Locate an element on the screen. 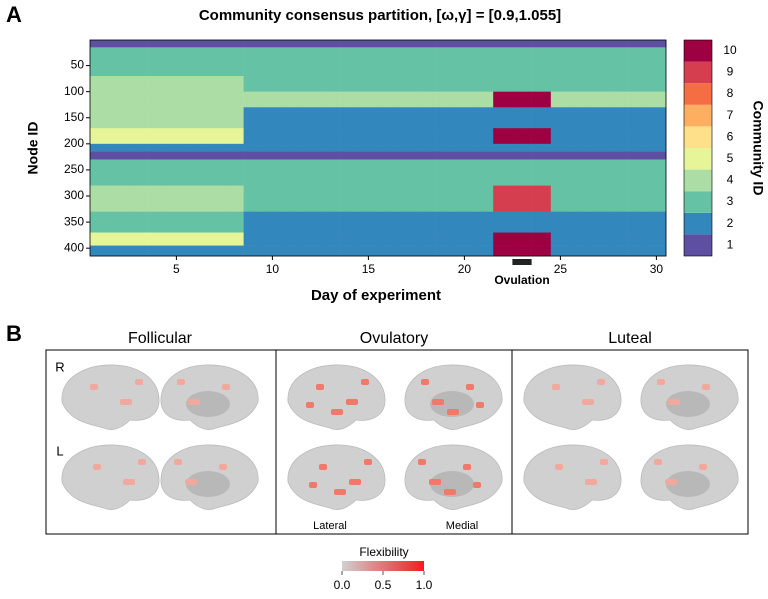 This screenshot has width=768, height=599. y-axis-label: Node ID is located at coordinates (33, 148).